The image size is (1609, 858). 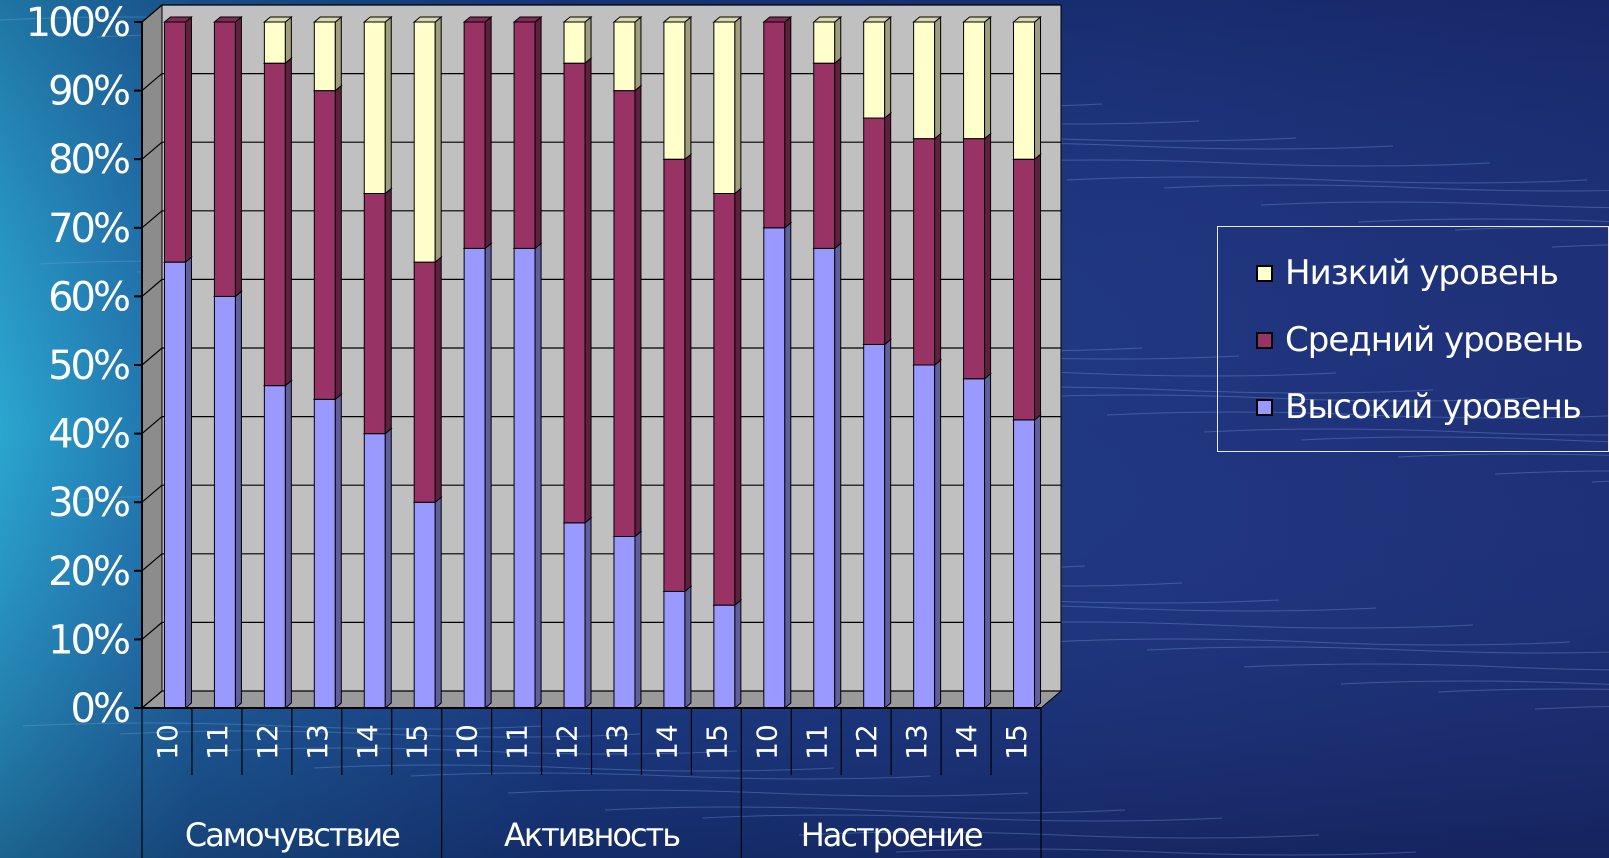 I want to click on legend-item-low: Низкий уровень, so click(x=1407, y=273).